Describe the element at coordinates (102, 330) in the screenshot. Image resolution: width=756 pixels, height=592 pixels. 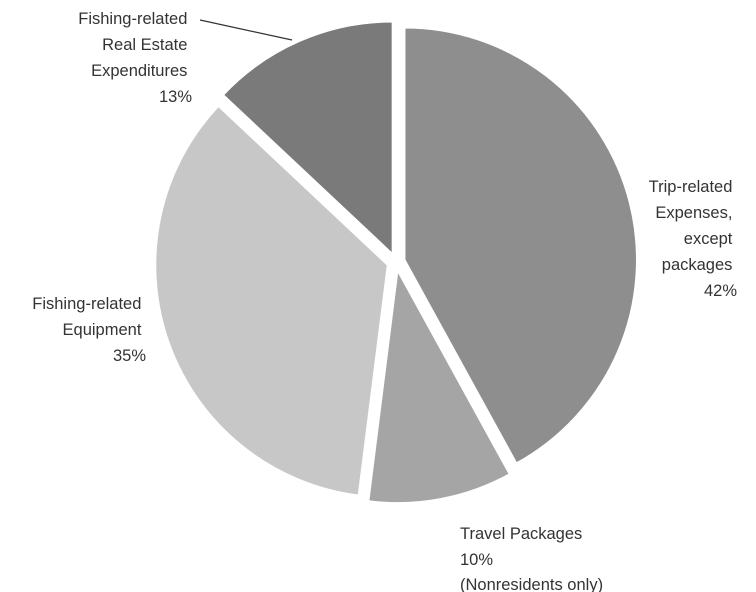
I see `label-fishing-equipment-line-2: Equipment` at that location.